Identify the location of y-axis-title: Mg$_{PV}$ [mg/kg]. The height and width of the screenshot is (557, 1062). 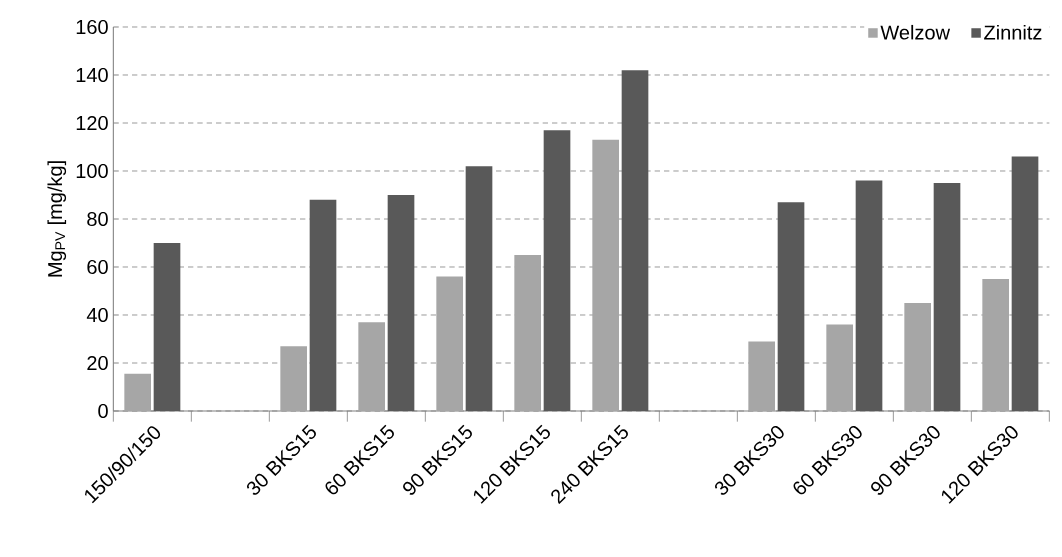
(57, 219).